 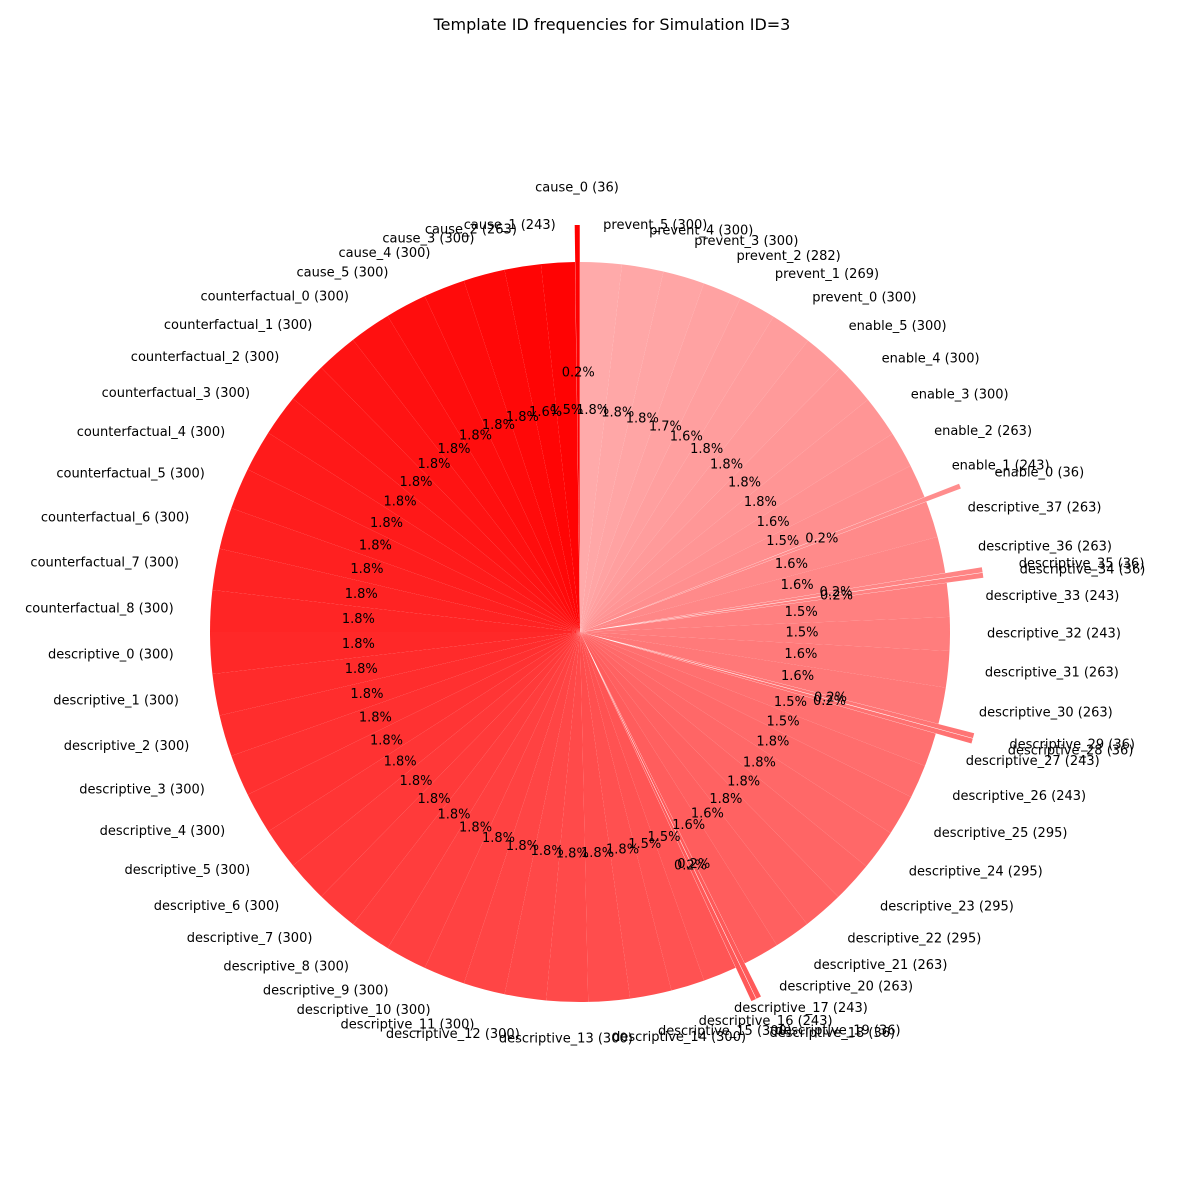 I want to click on slice-label: descriptive_26 (243), so click(x=1019, y=796).